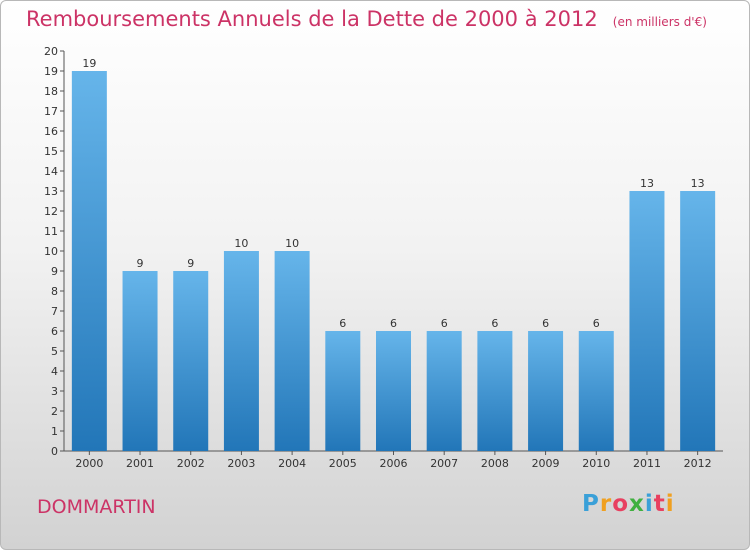 Image resolution: width=750 pixels, height=550 pixels. I want to click on bar-2008, so click(495, 391).